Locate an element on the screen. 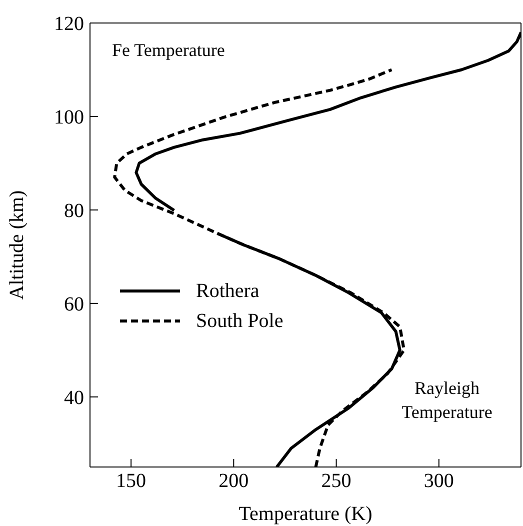  y-tick-label: 100 is located at coordinates (69, 117).